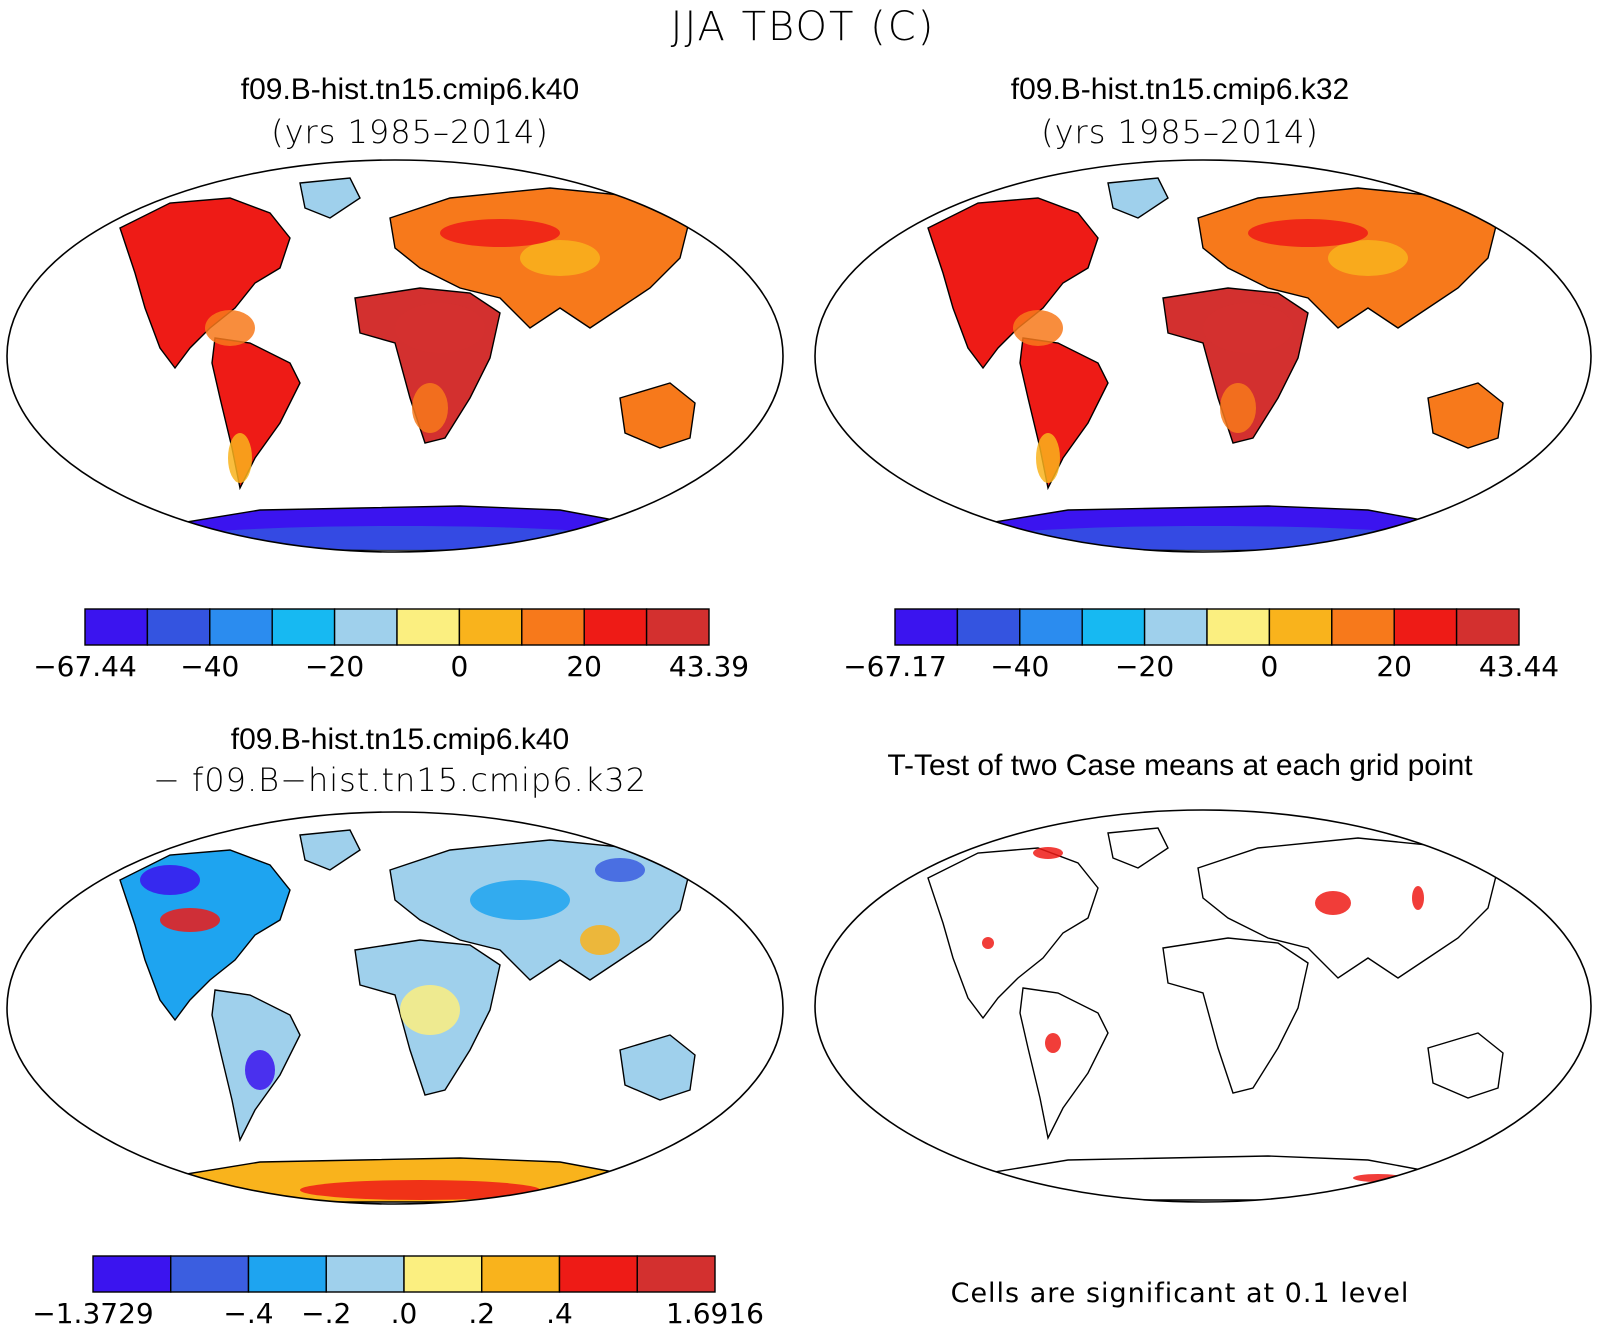  Describe the element at coordinates (715, 1313) in the screenshot. I see `colorbar-tick-label: 1.6916` at that location.